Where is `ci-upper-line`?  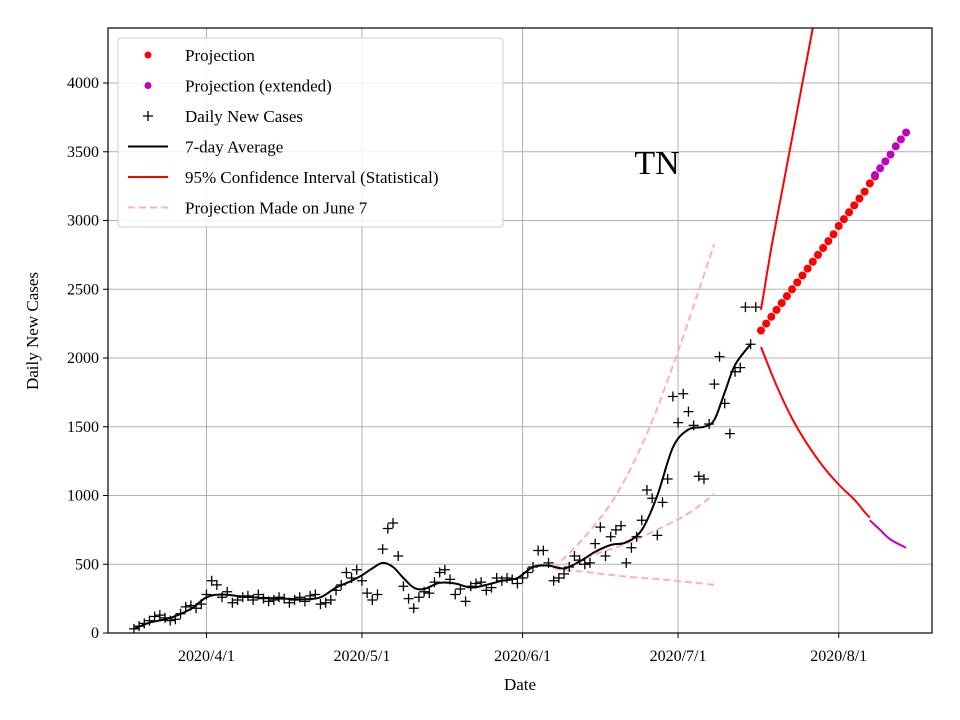
ci-upper-line is located at coordinates (787, 169).